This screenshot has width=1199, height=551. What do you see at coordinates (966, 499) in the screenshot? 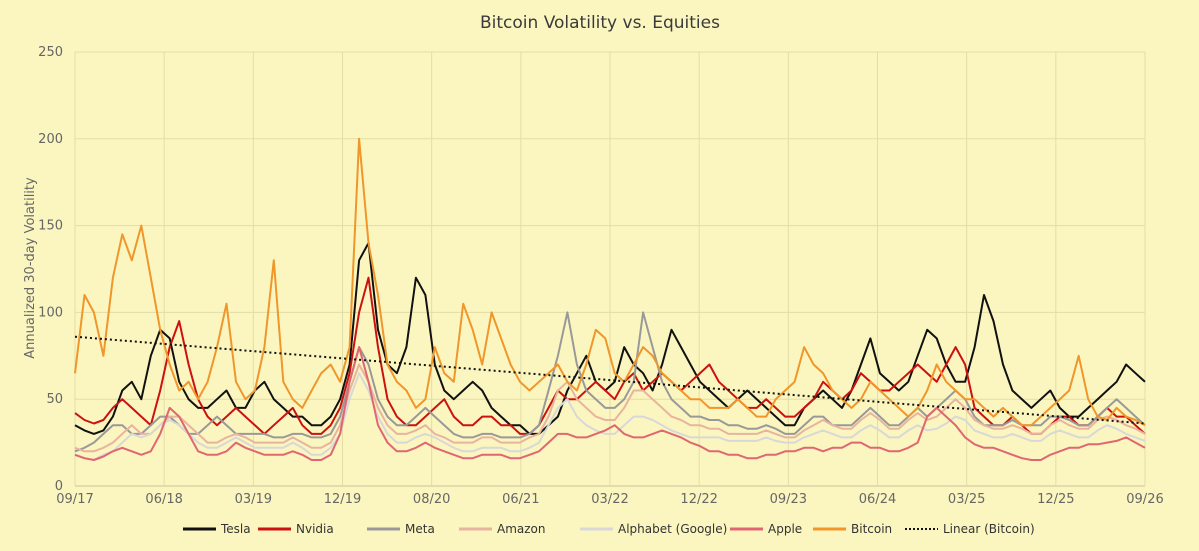
I see `x-tick-label: 03/25` at bounding box center [966, 499].